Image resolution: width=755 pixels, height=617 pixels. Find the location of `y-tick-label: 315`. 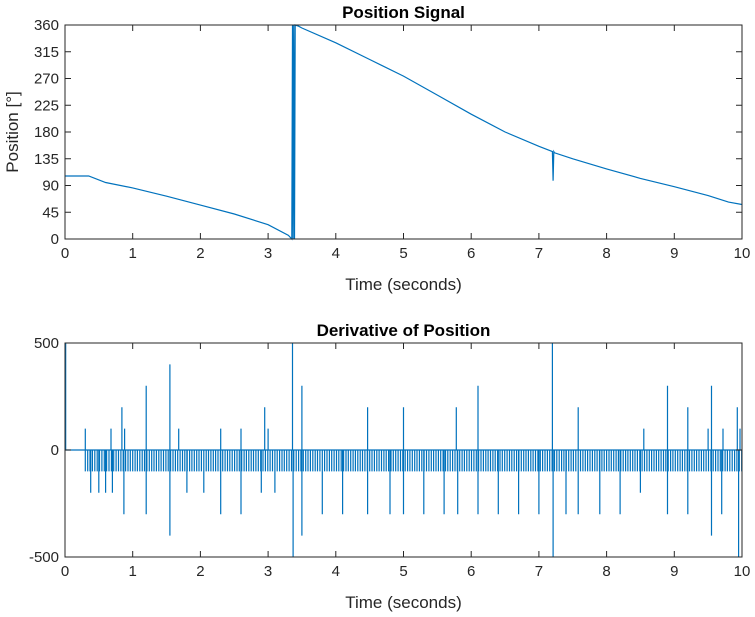

y-tick-label: 315 is located at coordinates (46, 52).